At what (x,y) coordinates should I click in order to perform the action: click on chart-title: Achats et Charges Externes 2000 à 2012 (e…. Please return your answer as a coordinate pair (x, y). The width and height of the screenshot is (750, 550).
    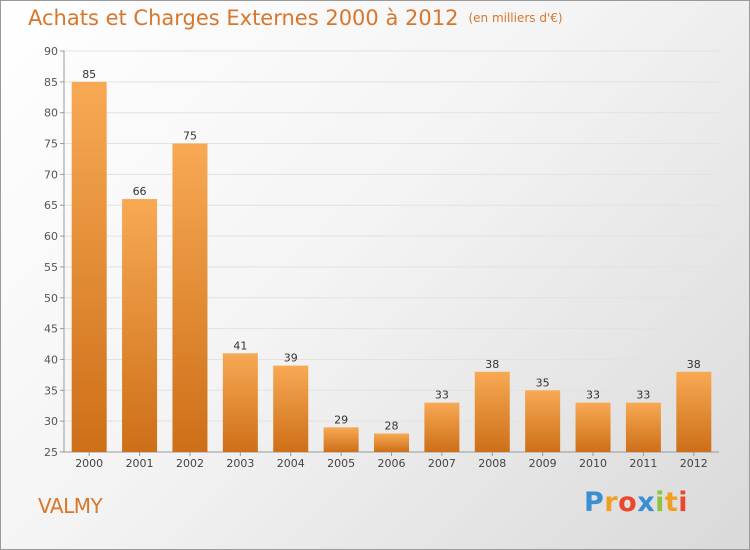
    Looking at the image, I should click on (295, 18).